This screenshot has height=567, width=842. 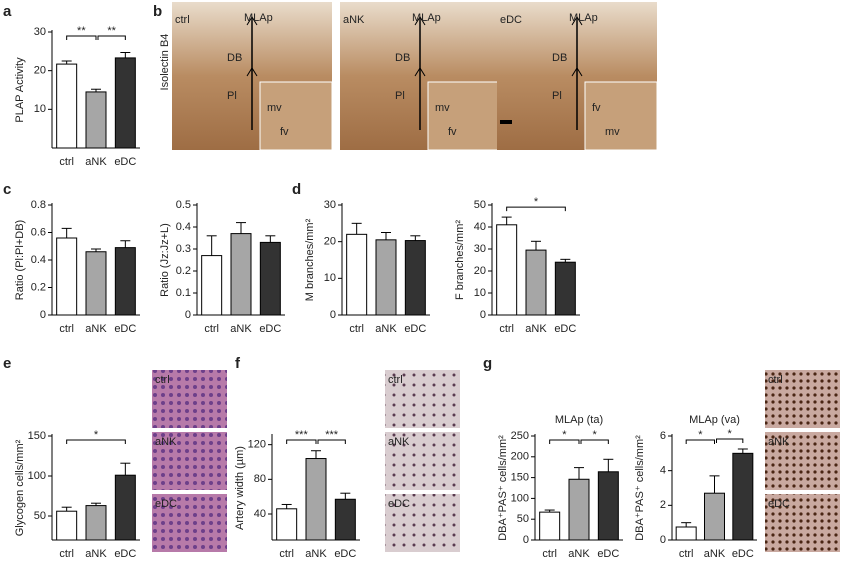 I want to click on y-tick-label: 120, so click(x=257, y=445).